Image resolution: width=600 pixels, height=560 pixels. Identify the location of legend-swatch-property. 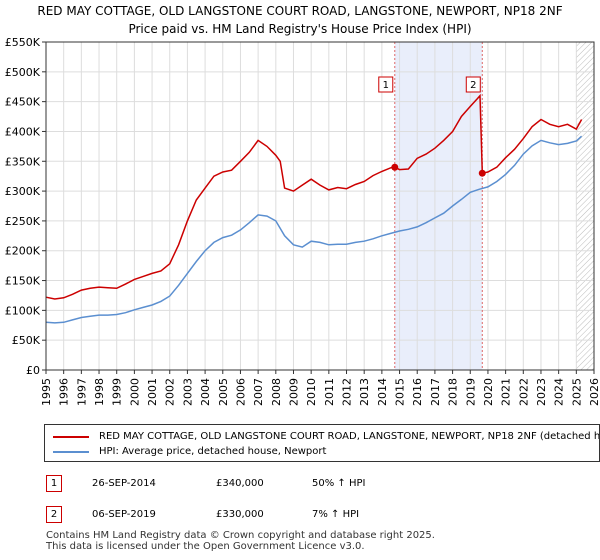
(71, 437).